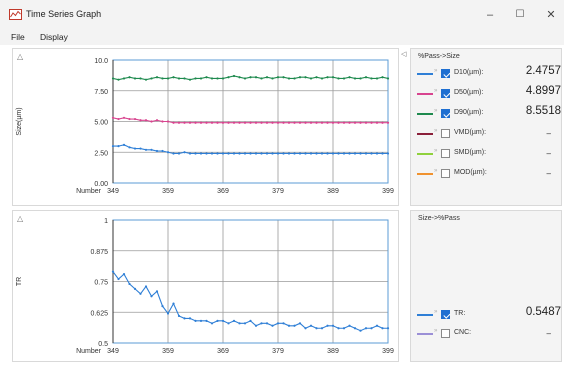  I want to click on size-legend-title: %Pass->Size, so click(439, 56).